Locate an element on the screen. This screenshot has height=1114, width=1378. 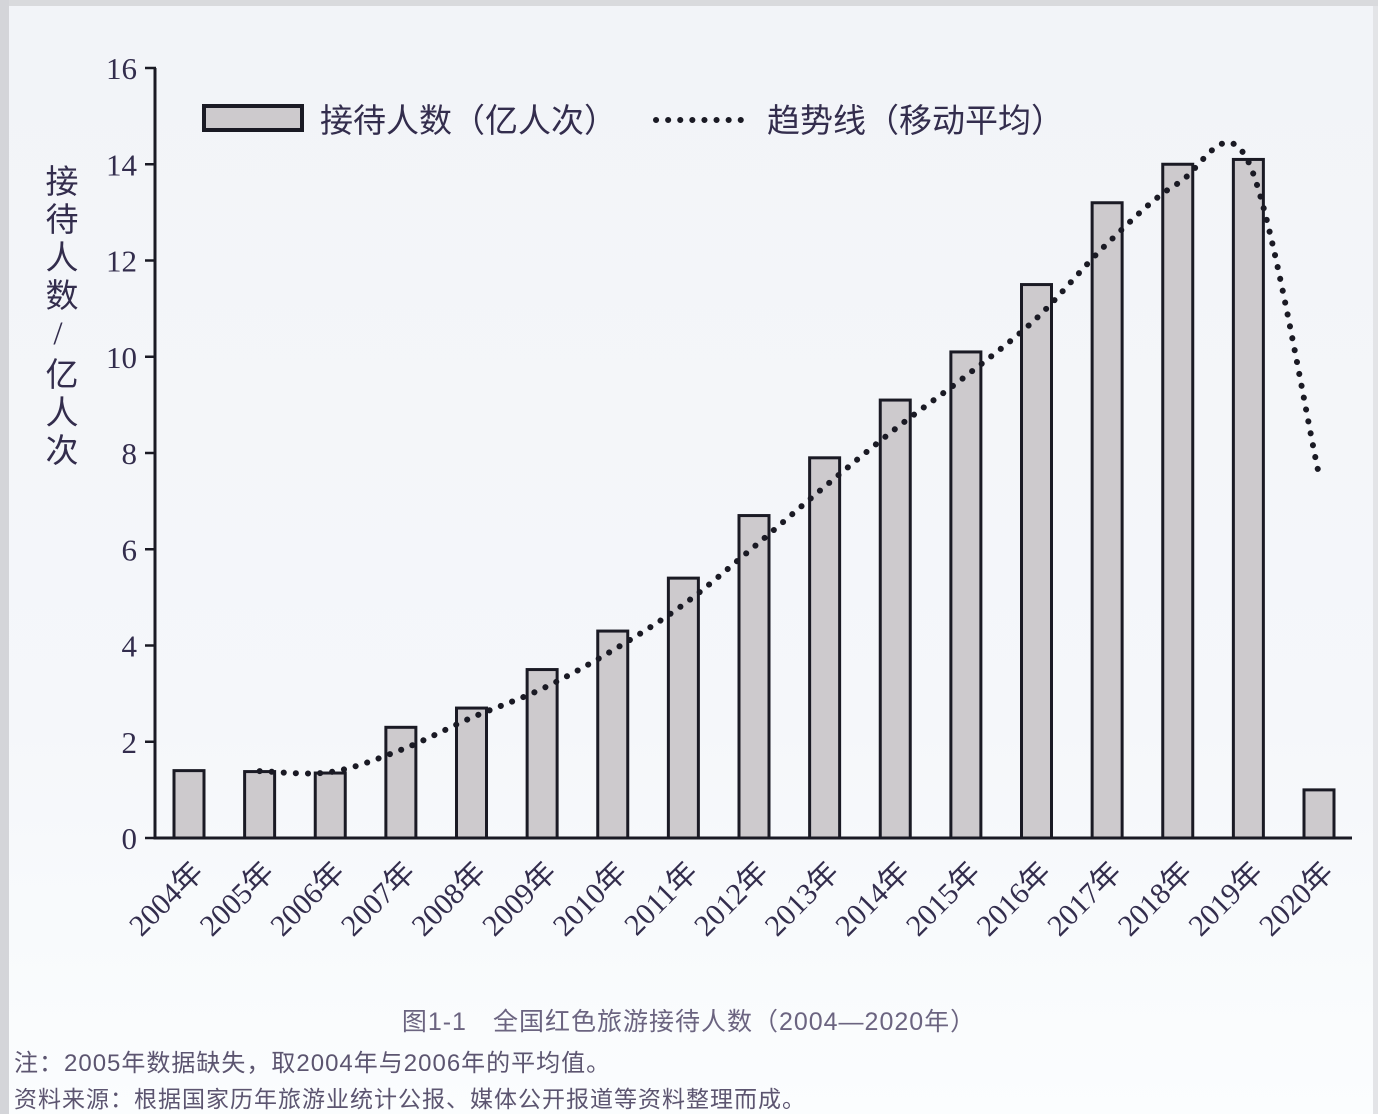
x-label-2013年: 2013年 is located at coordinates (802, 899).